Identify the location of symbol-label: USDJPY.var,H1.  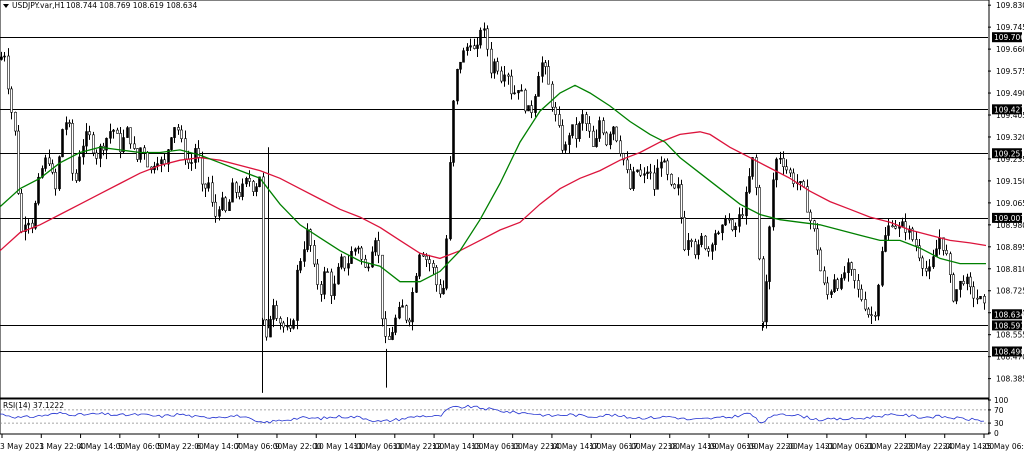
(38, 5).